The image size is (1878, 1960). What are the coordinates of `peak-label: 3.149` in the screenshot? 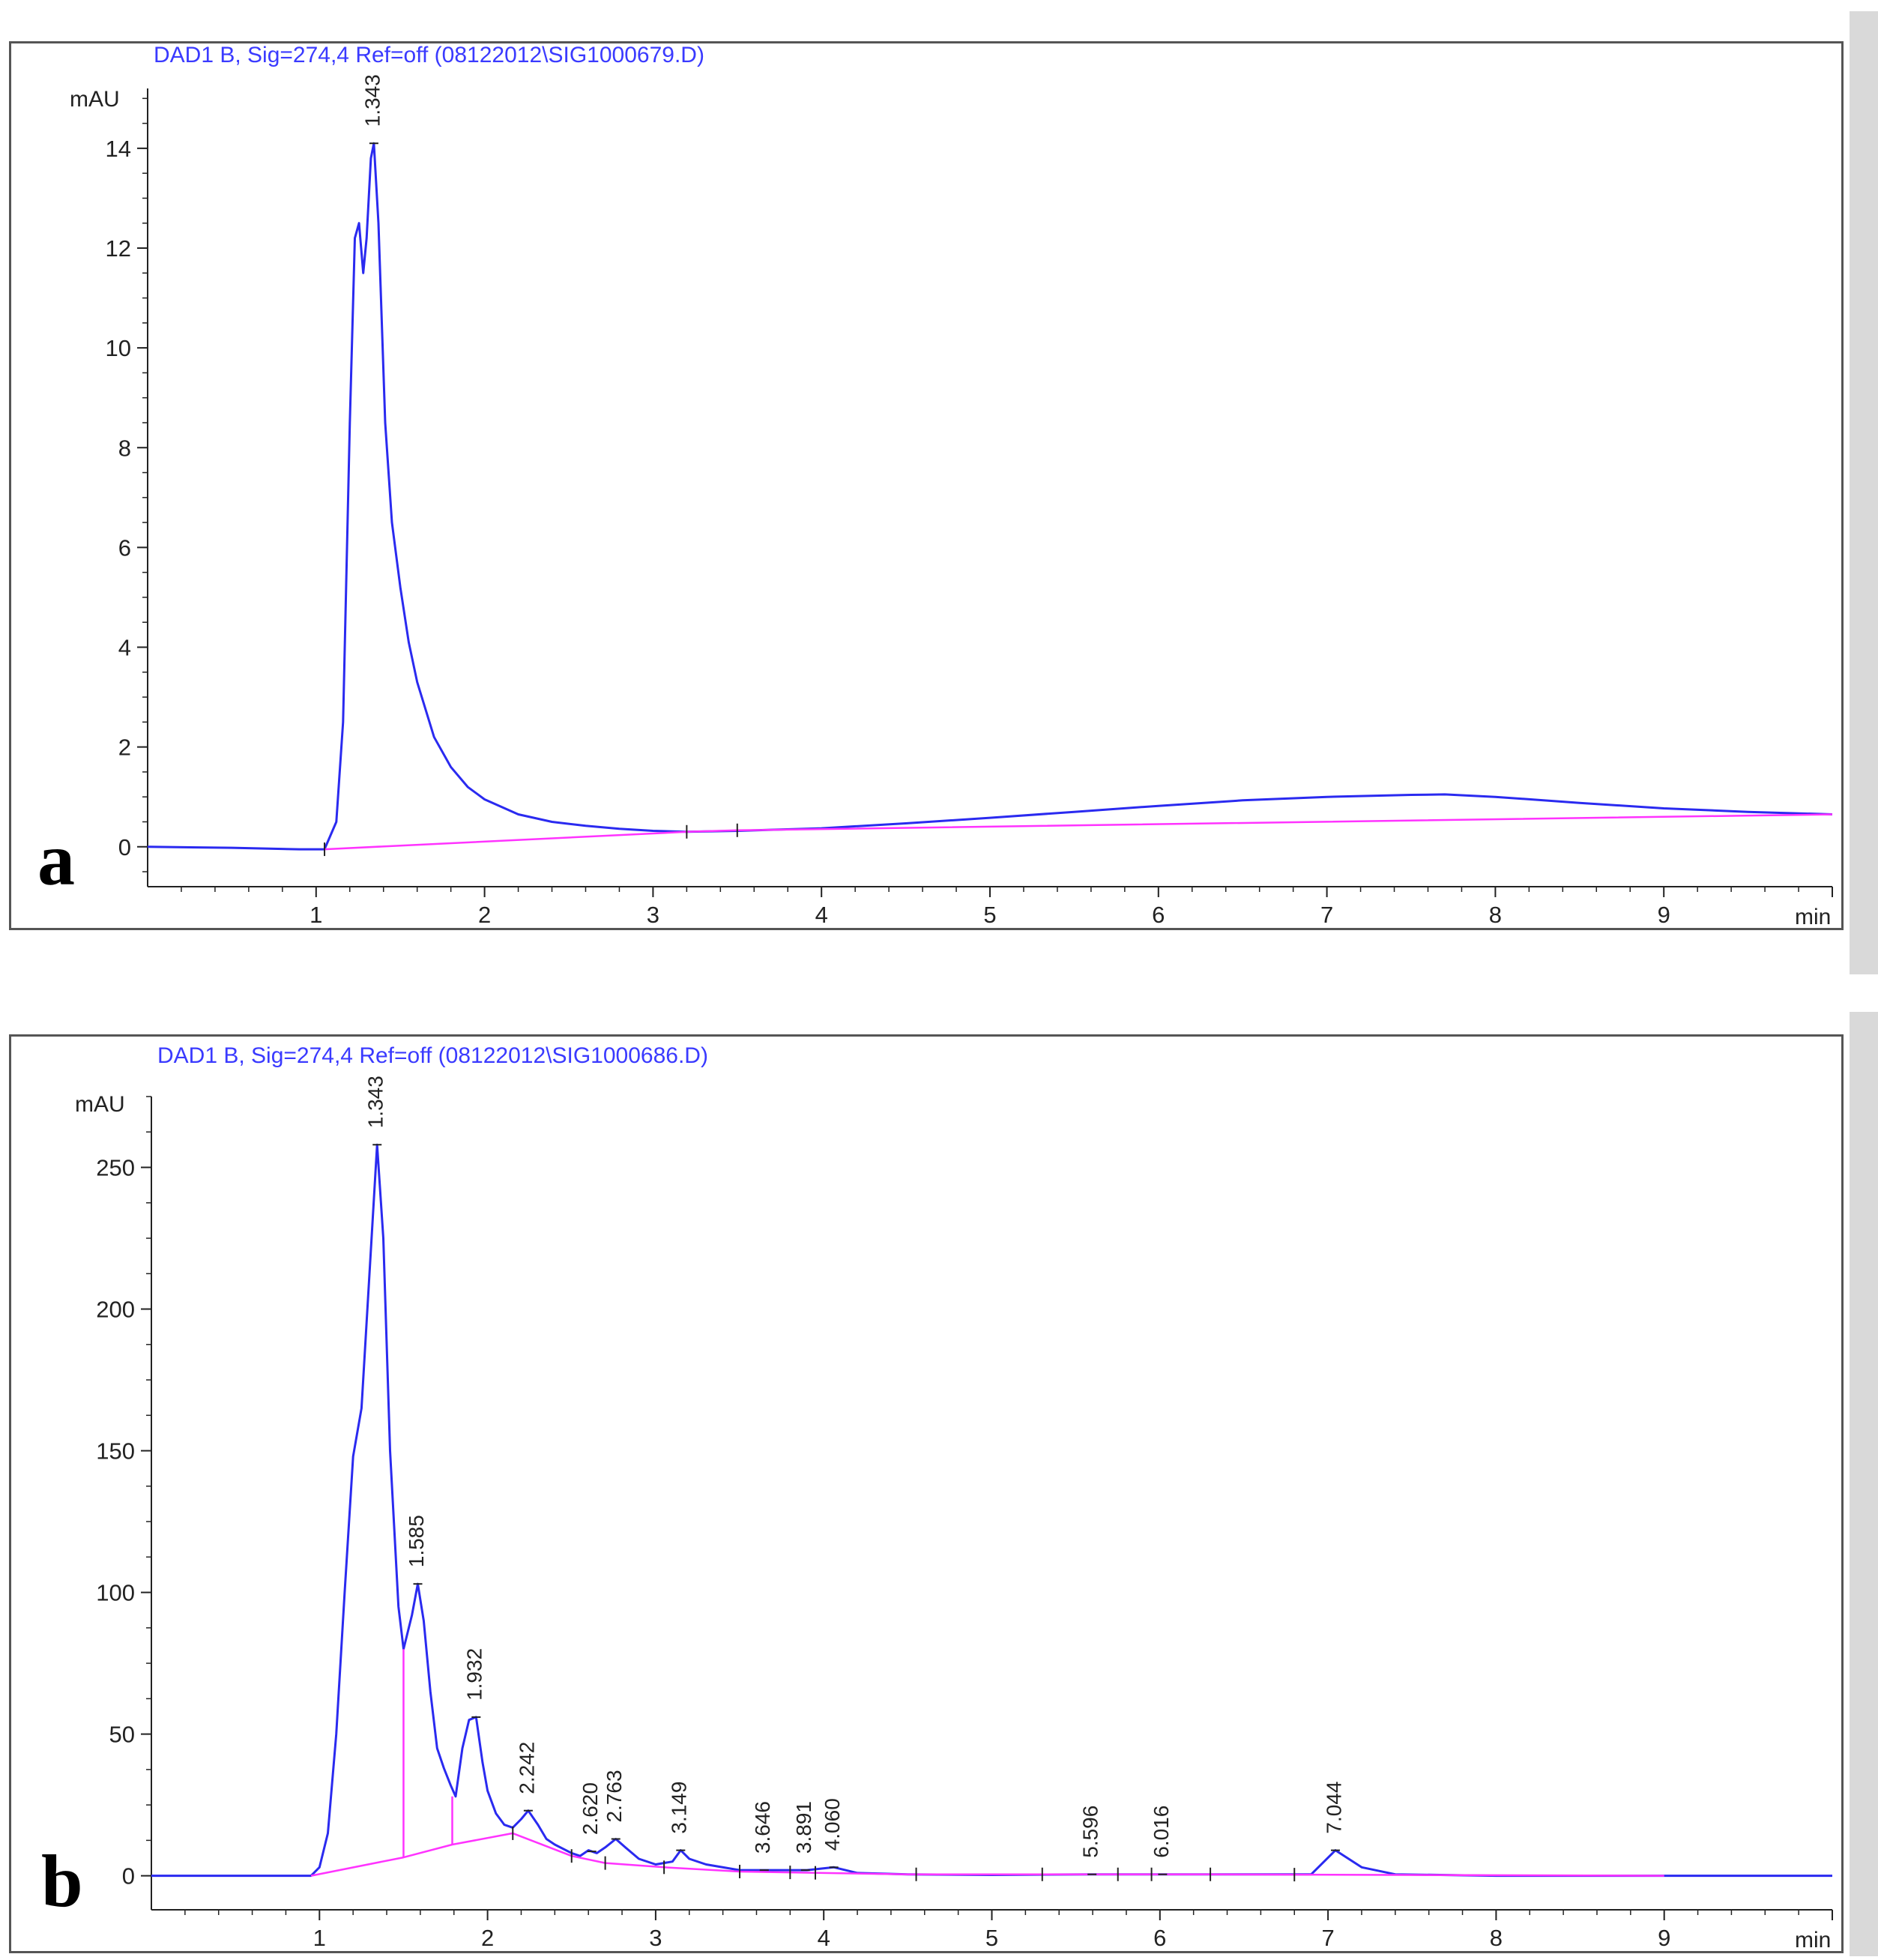 It's located at (679, 1808).